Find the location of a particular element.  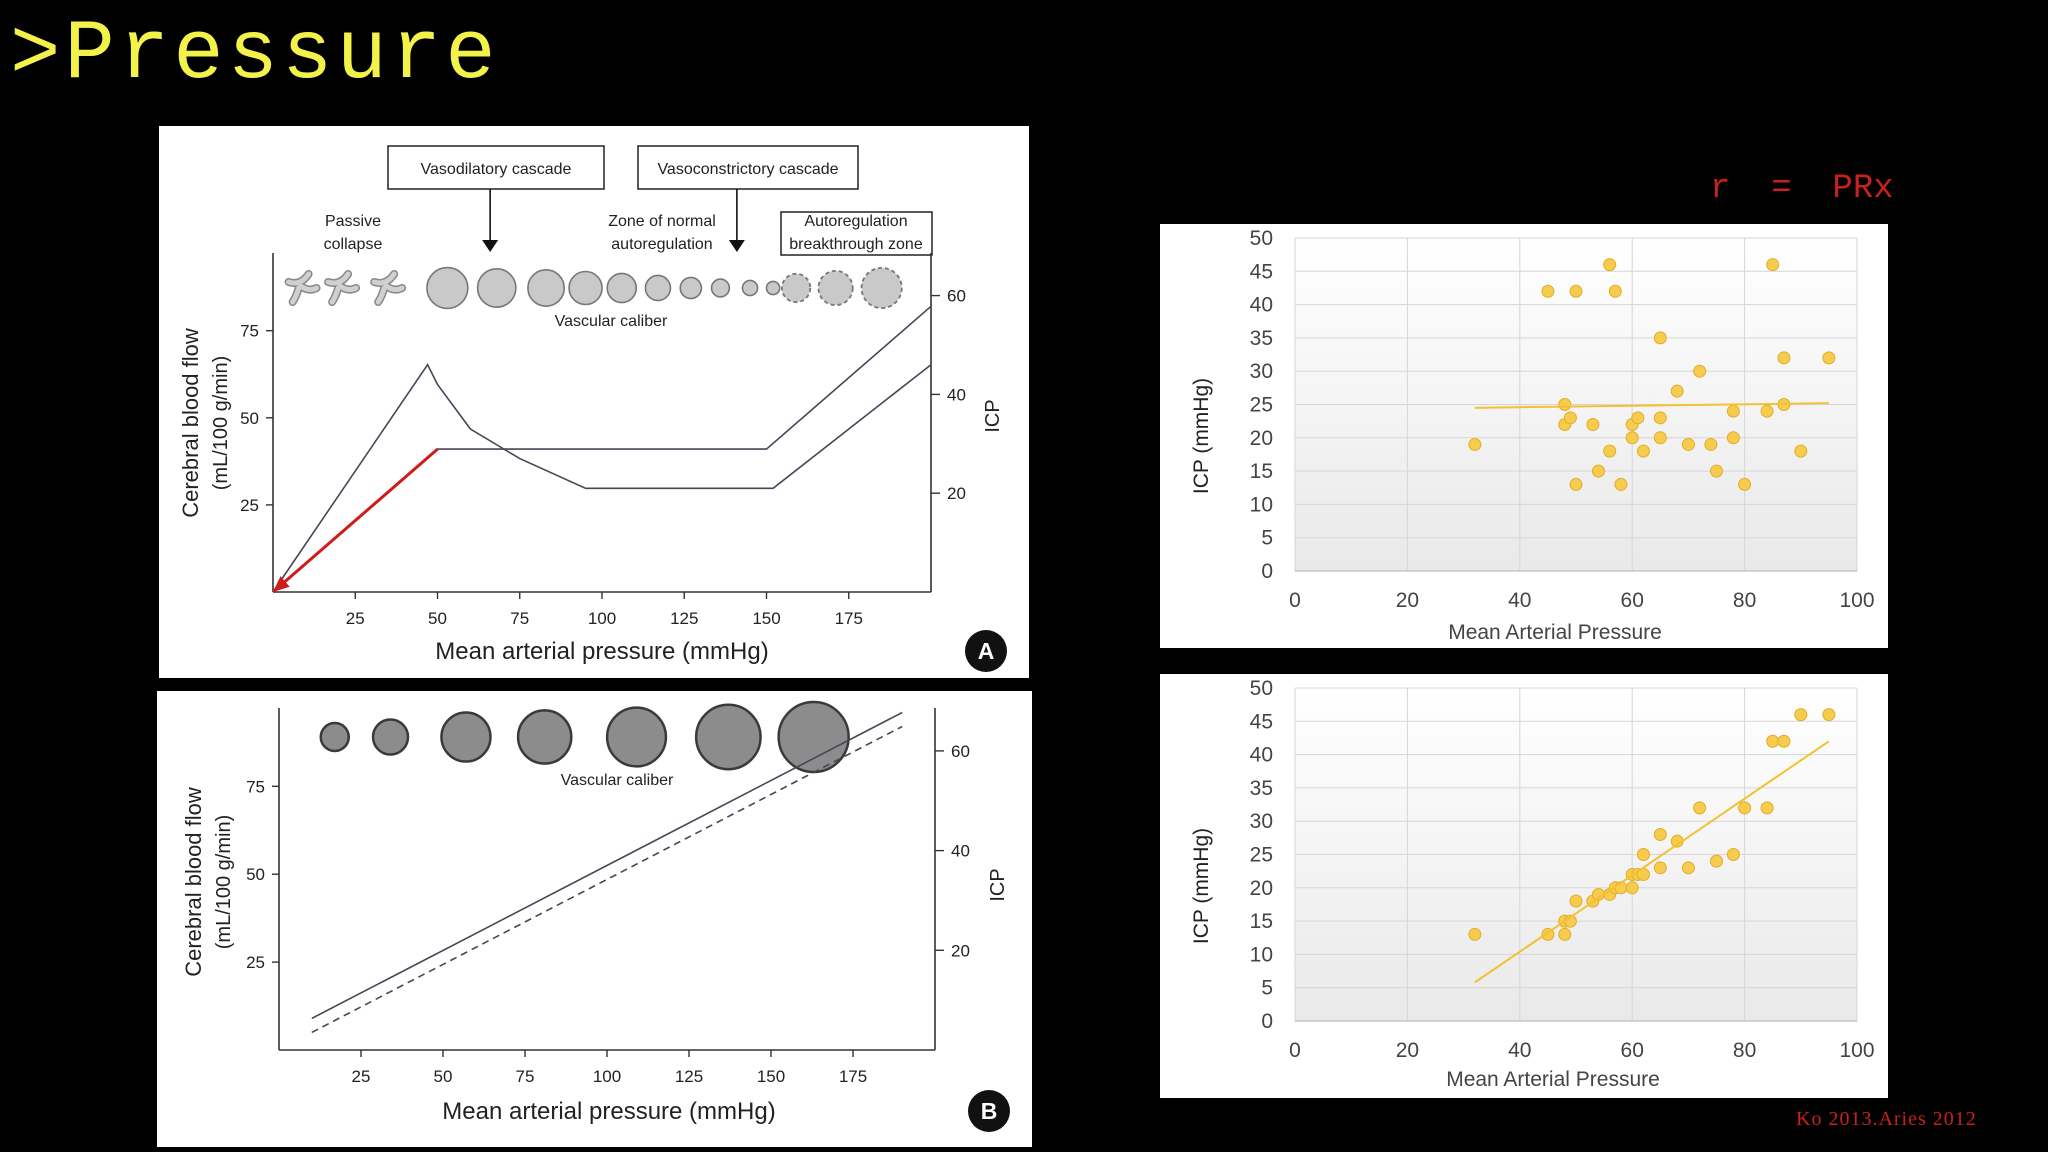

y2-tick-label: 20 is located at coordinates (960, 950).